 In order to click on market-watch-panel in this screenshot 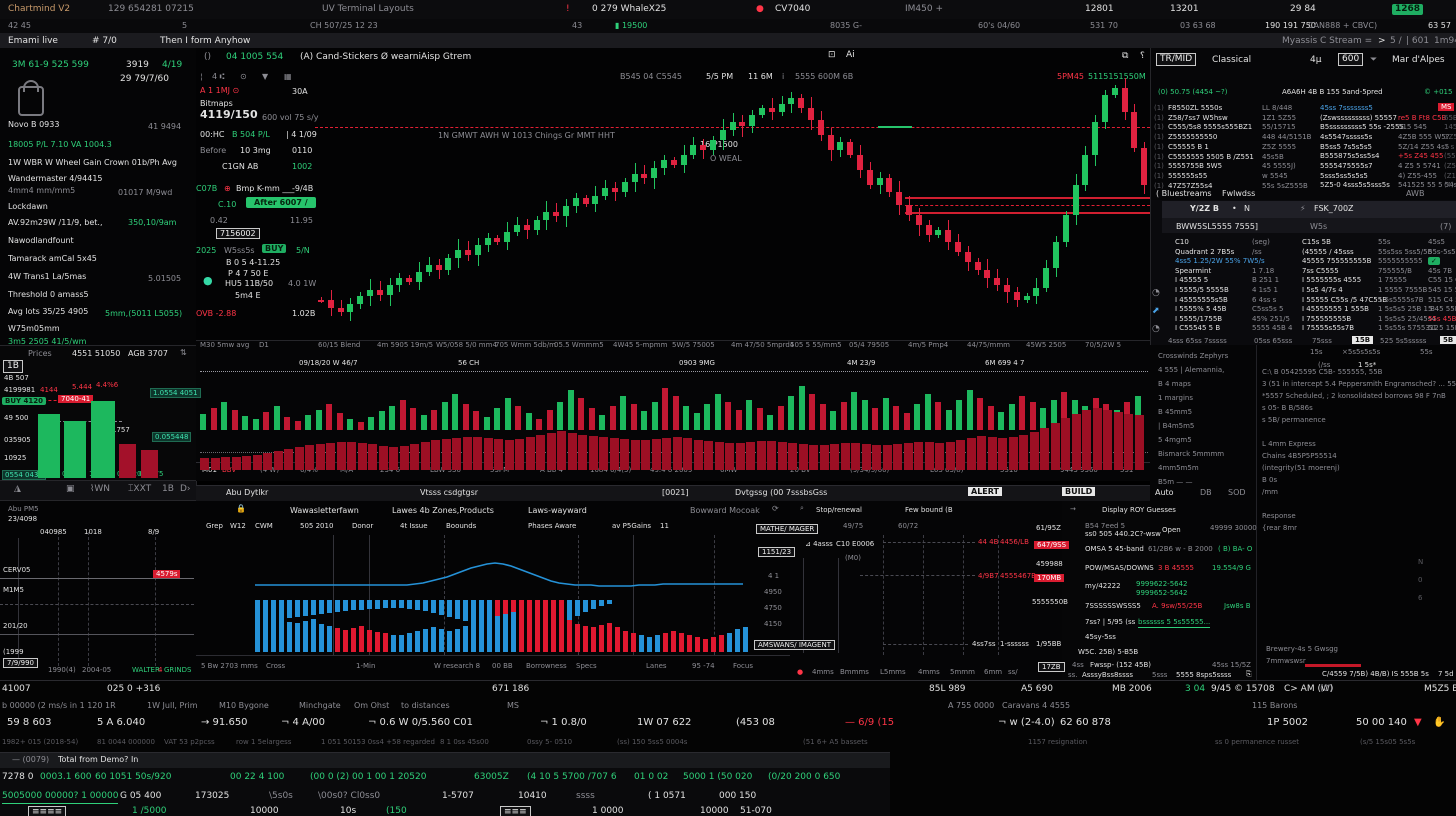, I will do `click(98, 196)`.